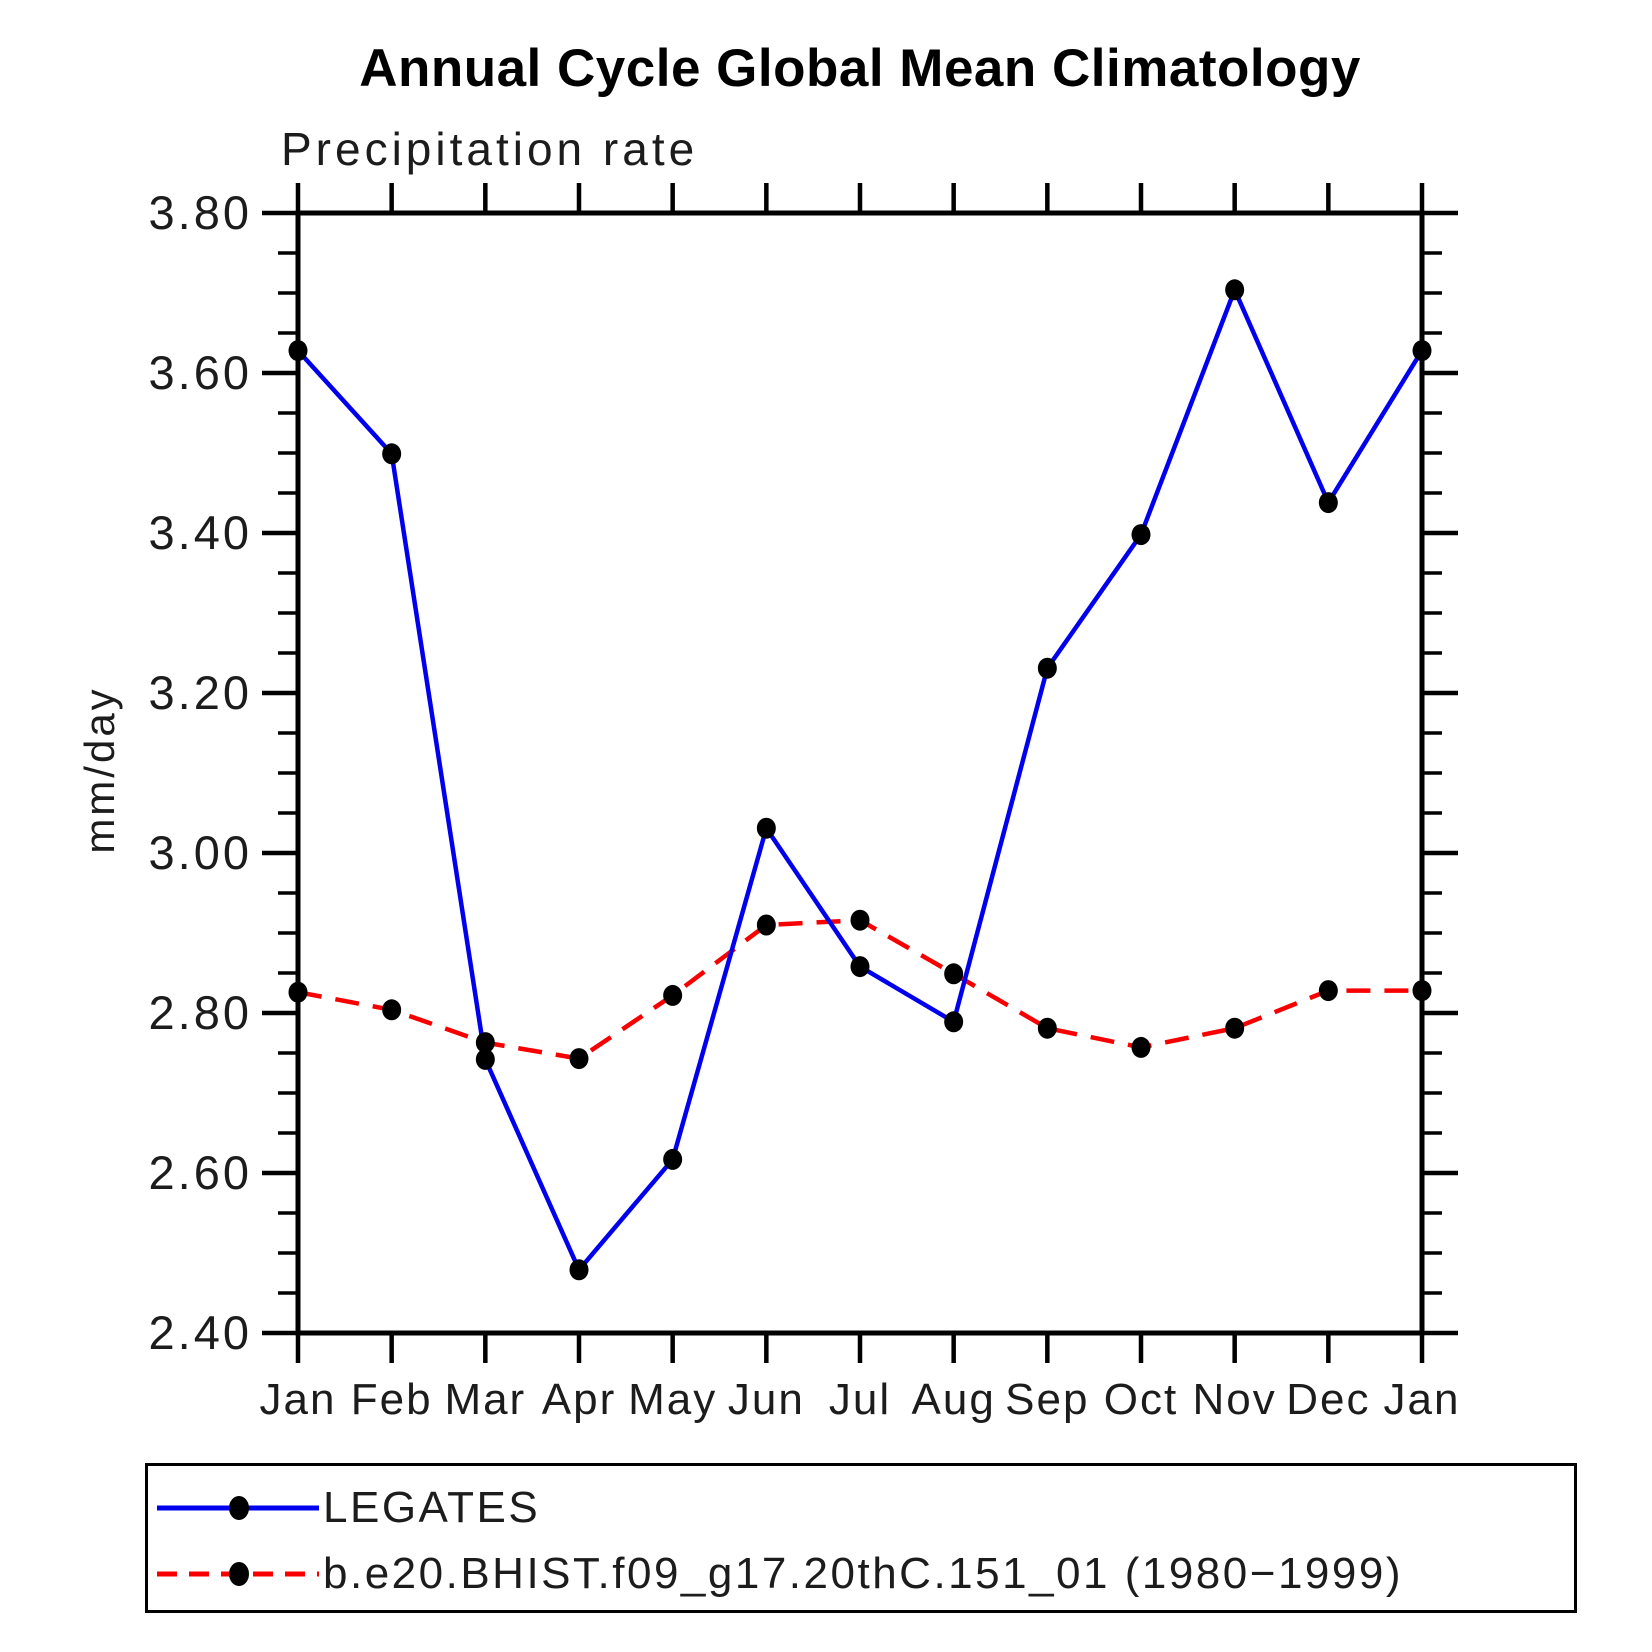 Image resolution: width=1652 pixels, height=1652 pixels. What do you see at coordinates (1141, 1399) in the screenshot?
I see `x-tick-label: Oct` at bounding box center [1141, 1399].